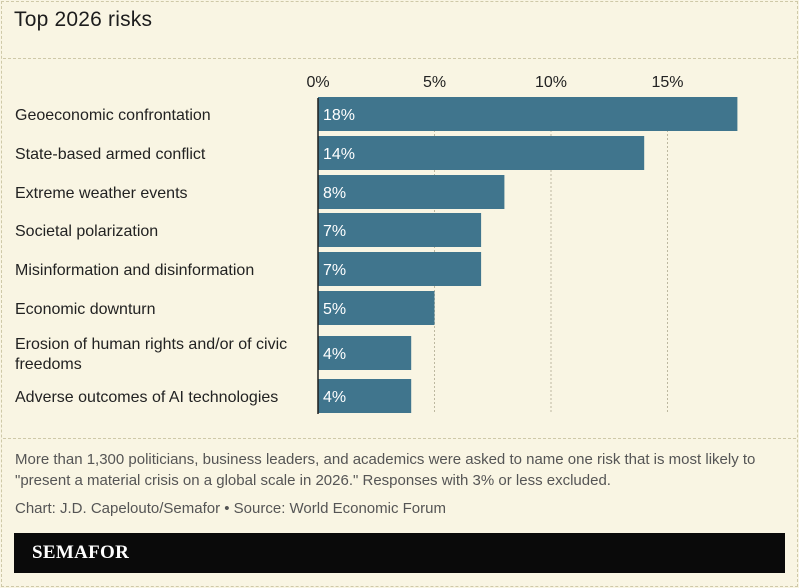  What do you see at coordinates (334, 309) in the screenshot?
I see `bar-value-label: 5%` at bounding box center [334, 309].